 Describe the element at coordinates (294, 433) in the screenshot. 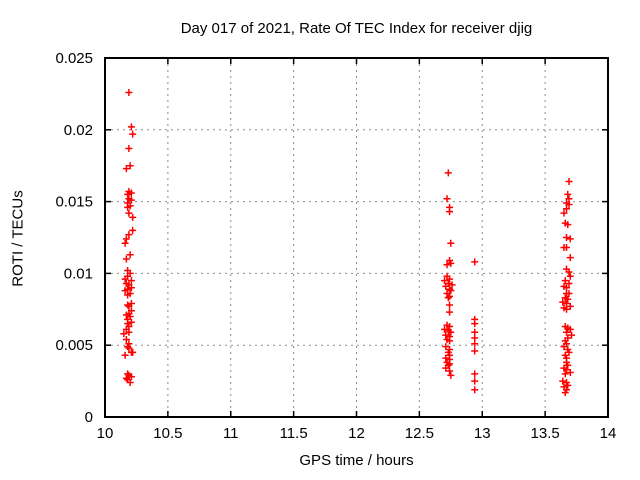

I see `x-tick-label: 11.5` at that location.